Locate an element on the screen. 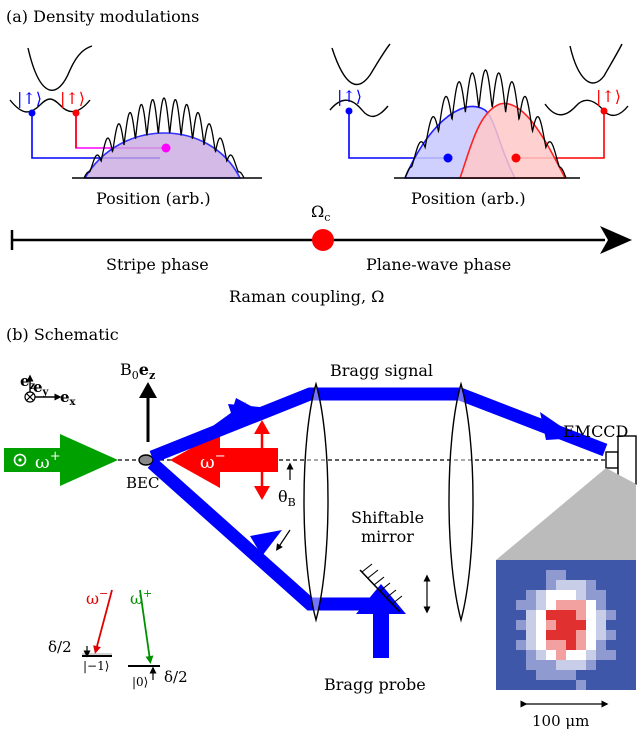  left-spin-red: |↑⟩ is located at coordinates (72, 98).